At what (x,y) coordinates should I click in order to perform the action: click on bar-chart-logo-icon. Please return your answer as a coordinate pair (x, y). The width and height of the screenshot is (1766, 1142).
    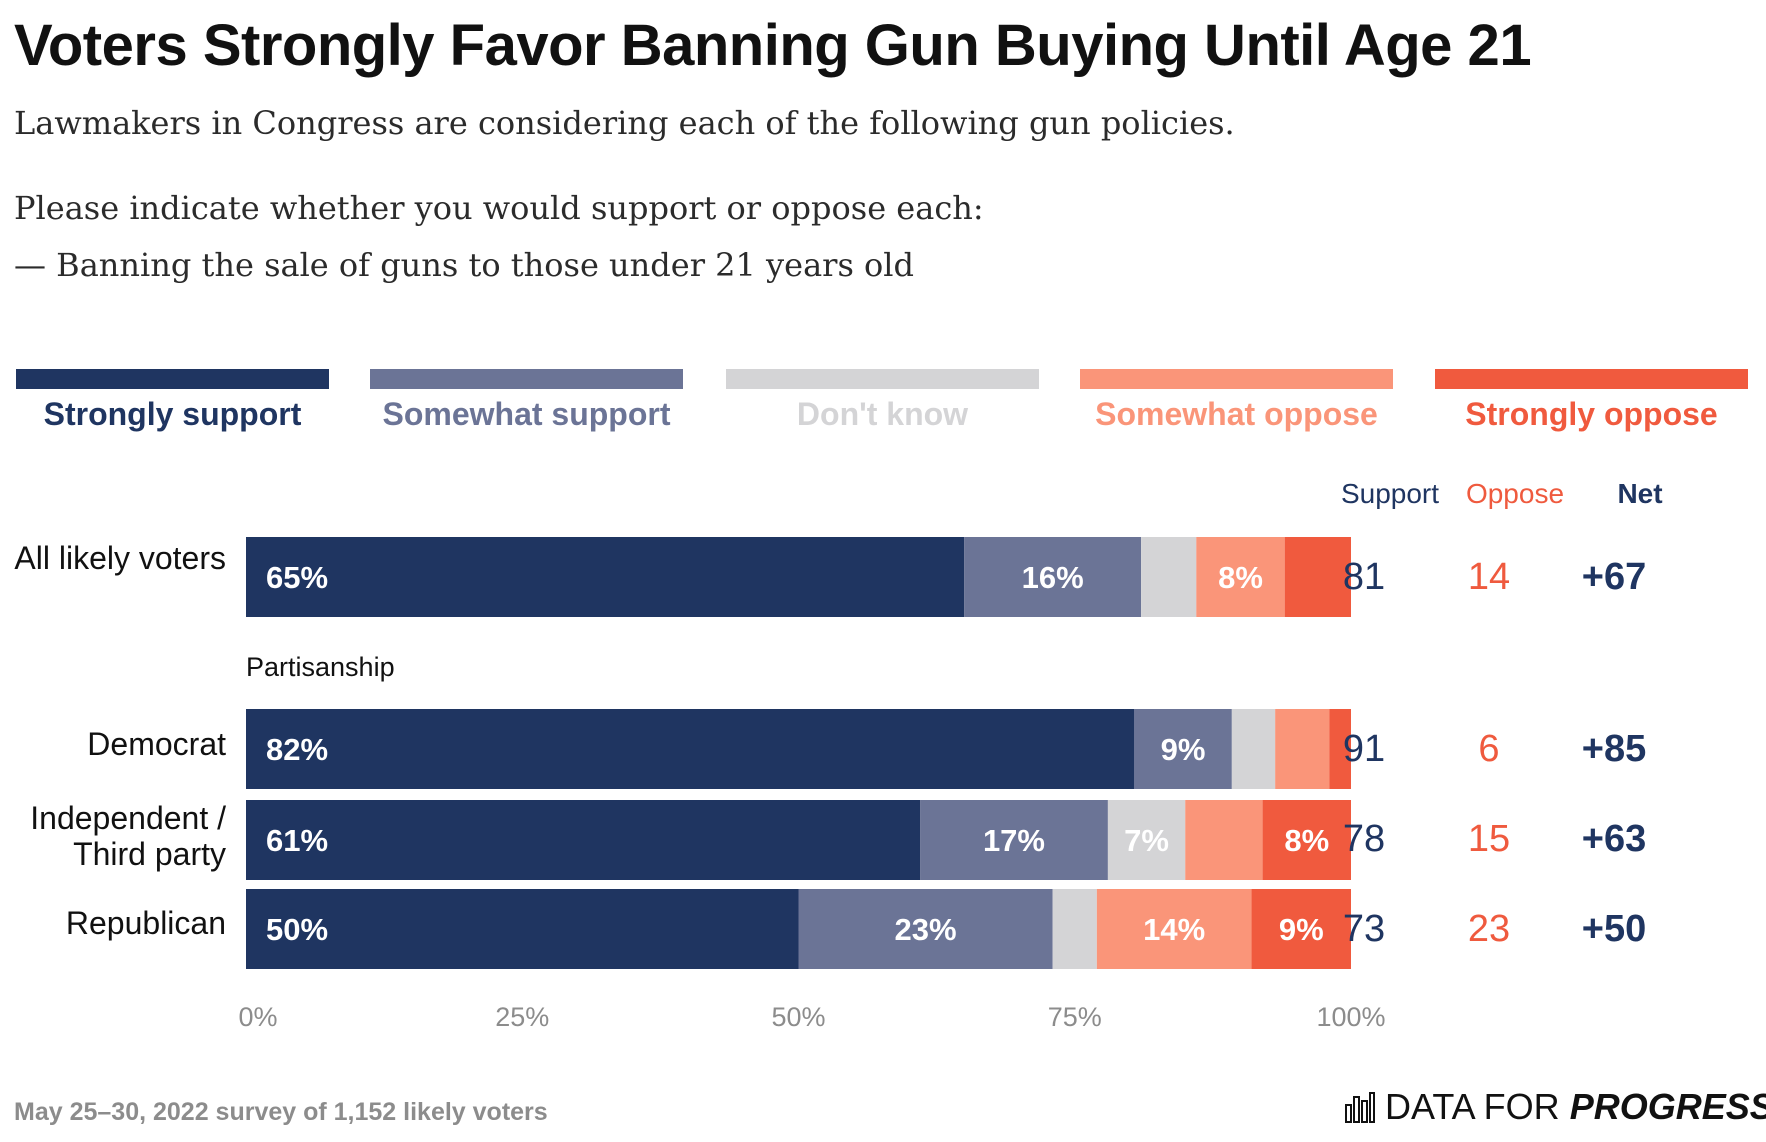
    Looking at the image, I should click on (1360, 1111).